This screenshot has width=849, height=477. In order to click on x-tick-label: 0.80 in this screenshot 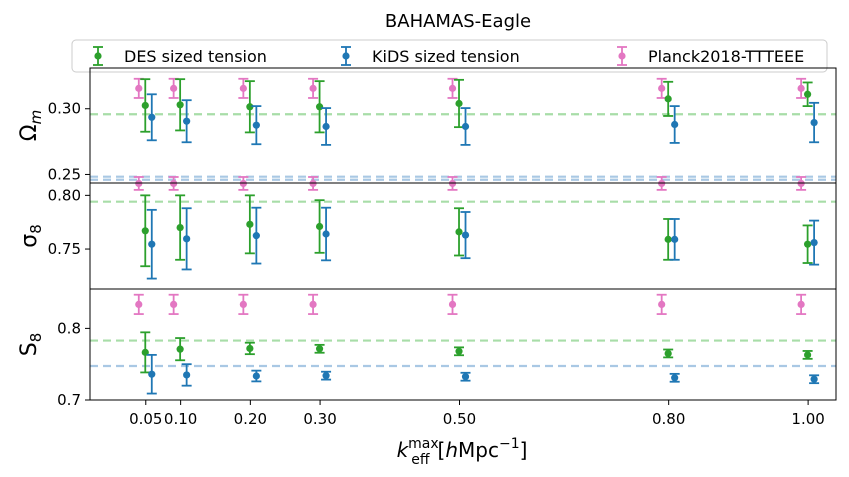, I will do `click(668, 419)`.